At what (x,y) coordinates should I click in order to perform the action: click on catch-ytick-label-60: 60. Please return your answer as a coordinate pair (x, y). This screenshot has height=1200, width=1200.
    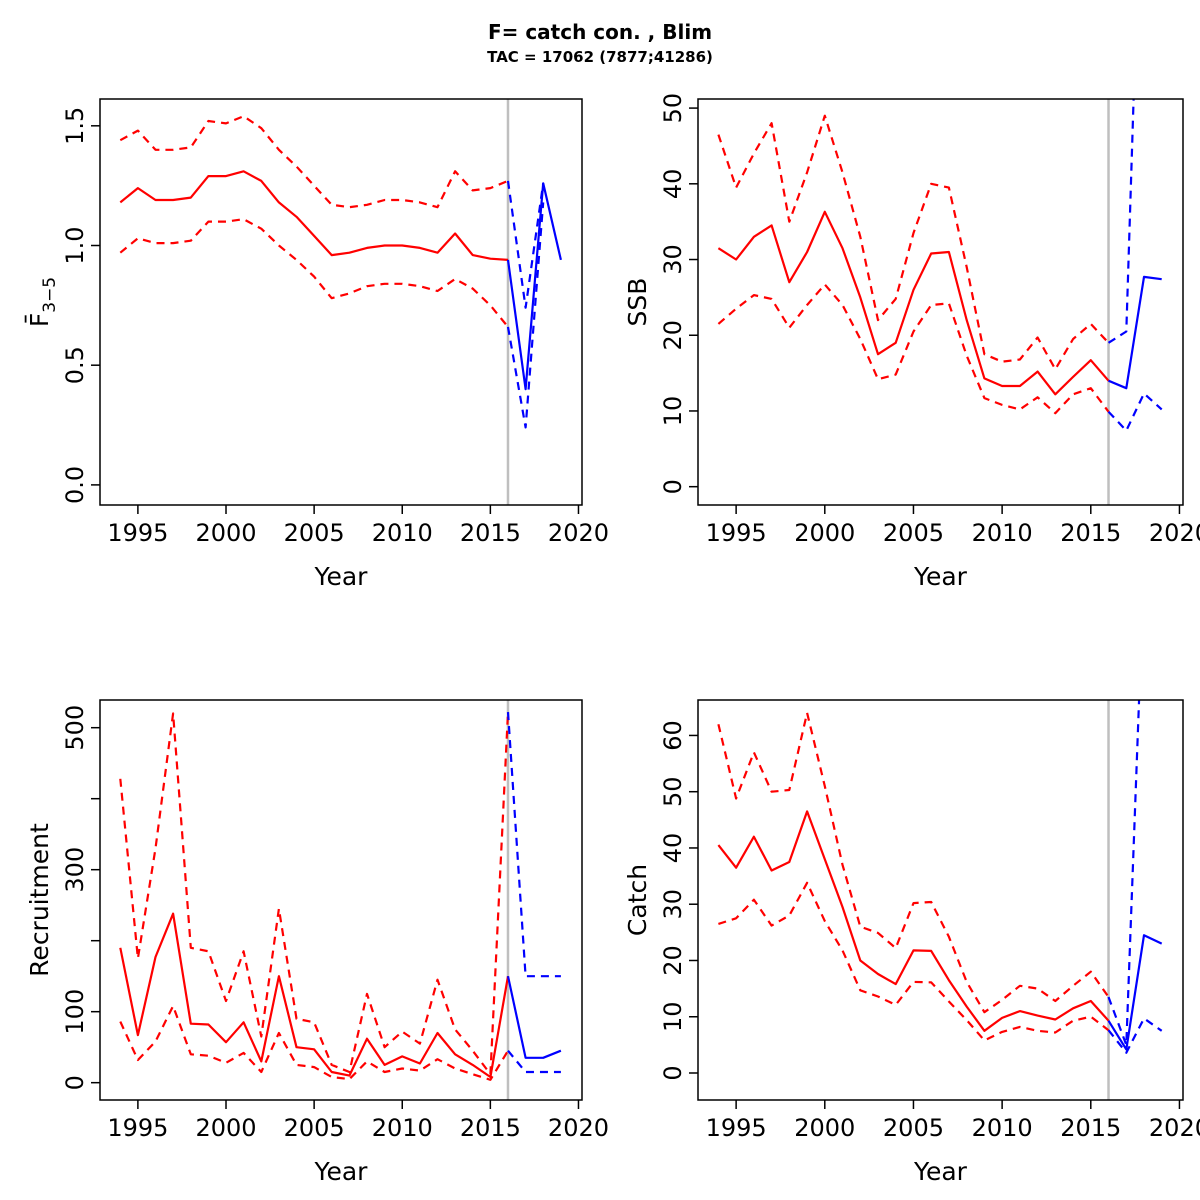
    Looking at the image, I should click on (673, 735).